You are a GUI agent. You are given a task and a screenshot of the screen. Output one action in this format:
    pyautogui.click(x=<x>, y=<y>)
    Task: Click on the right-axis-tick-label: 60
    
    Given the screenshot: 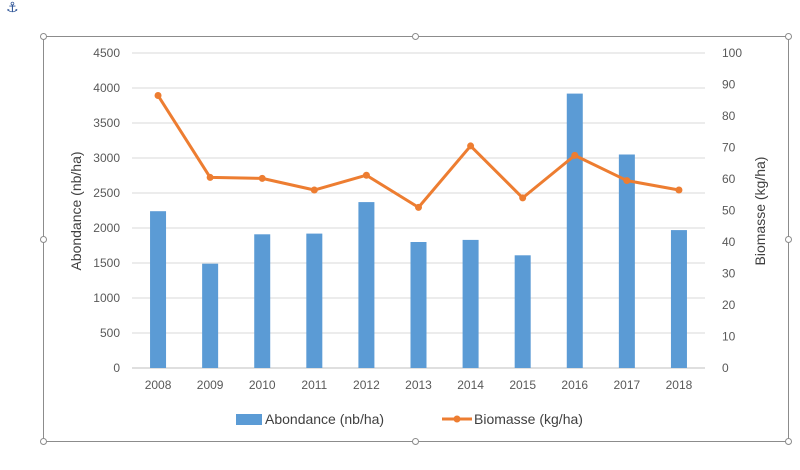 What is the action you would take?
    pyautogui.click(x=729, y=179)
    